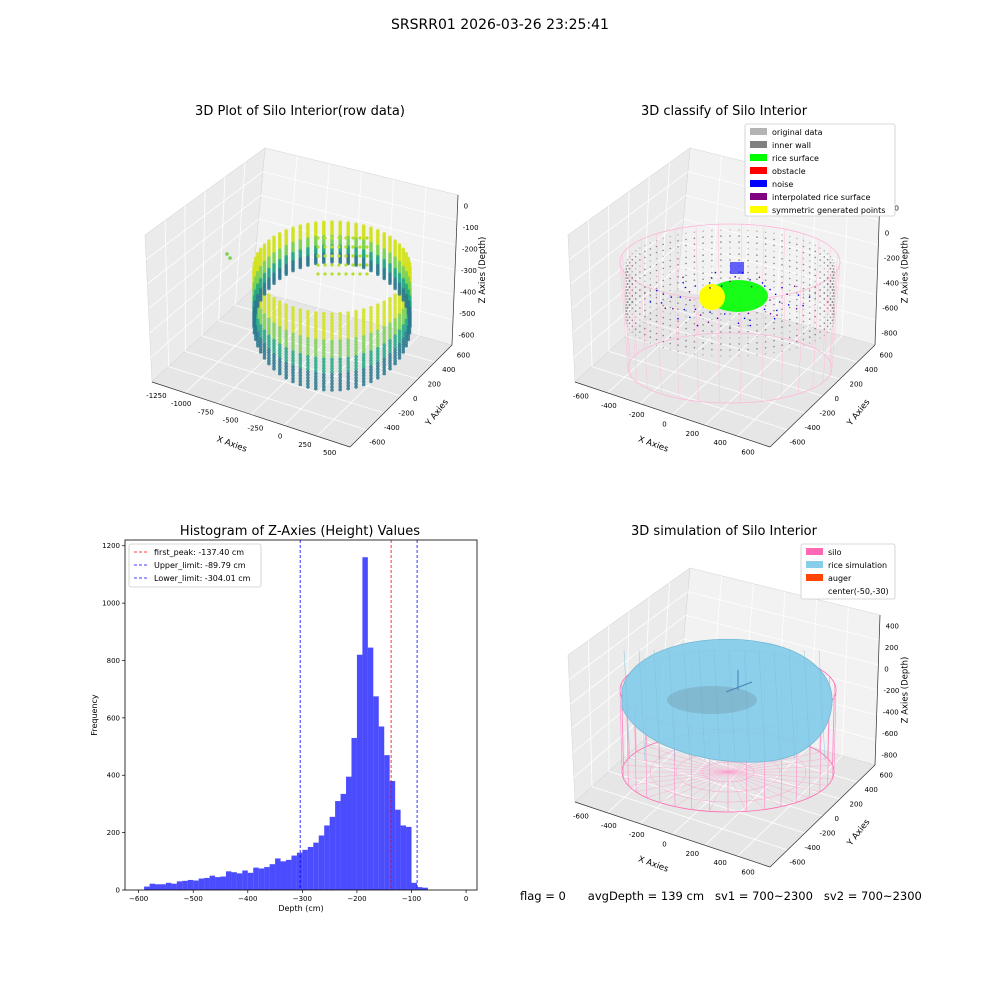 The height and width of the screenshot is (1000, 1000). I want to click on legend-swatch, so click(758, 170).